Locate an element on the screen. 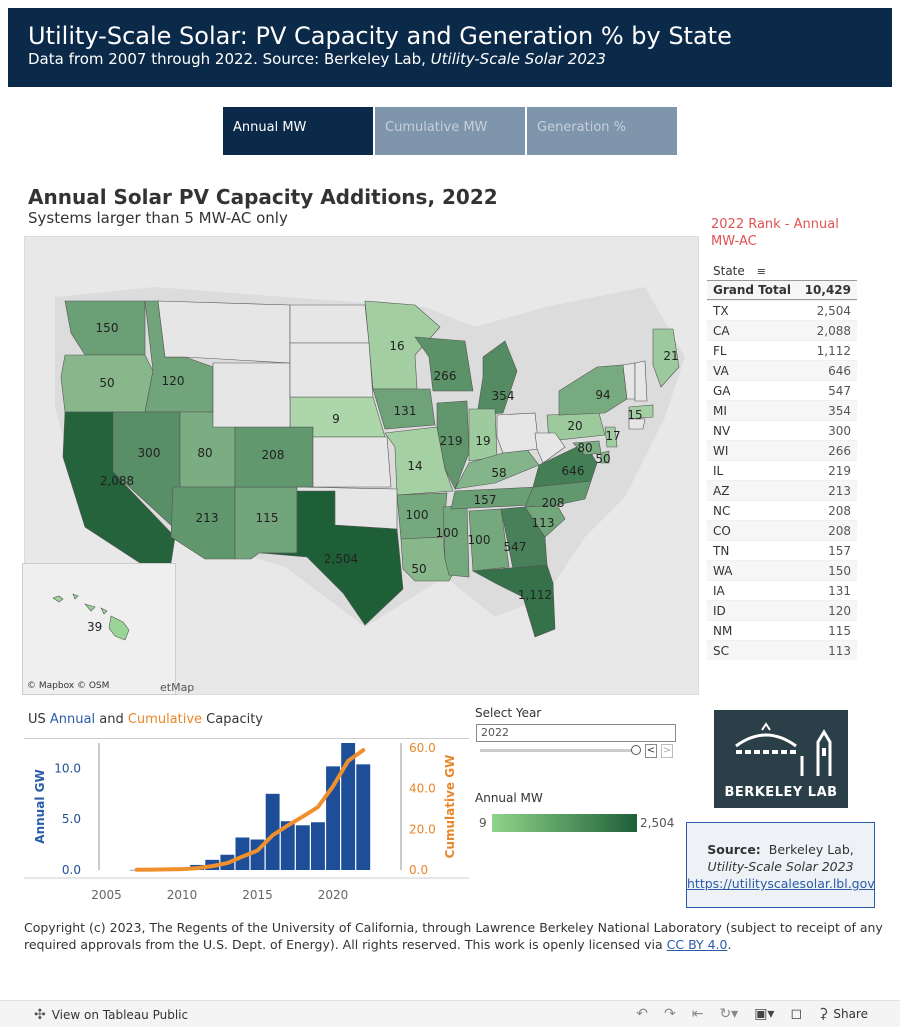  legend-min: 9 is located at coordinates (483, 823).